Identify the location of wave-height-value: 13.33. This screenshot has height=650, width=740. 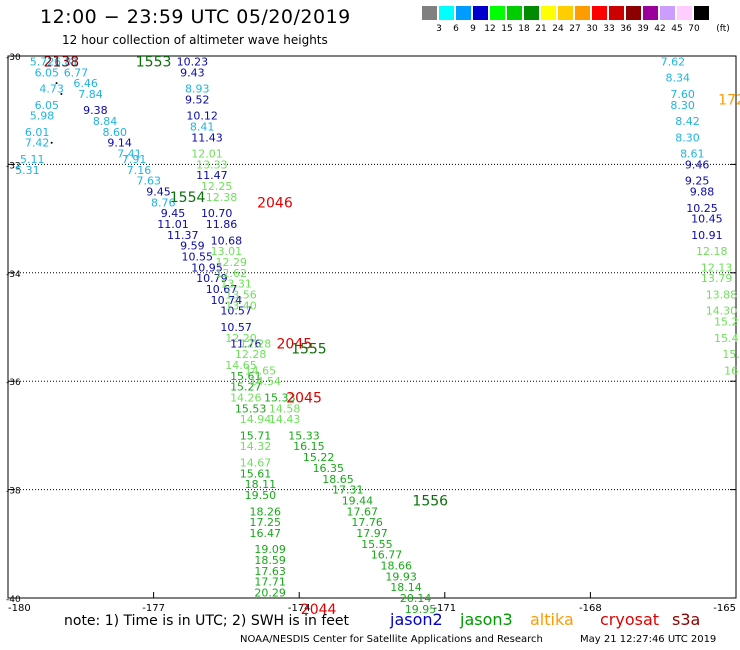
(212, 164).